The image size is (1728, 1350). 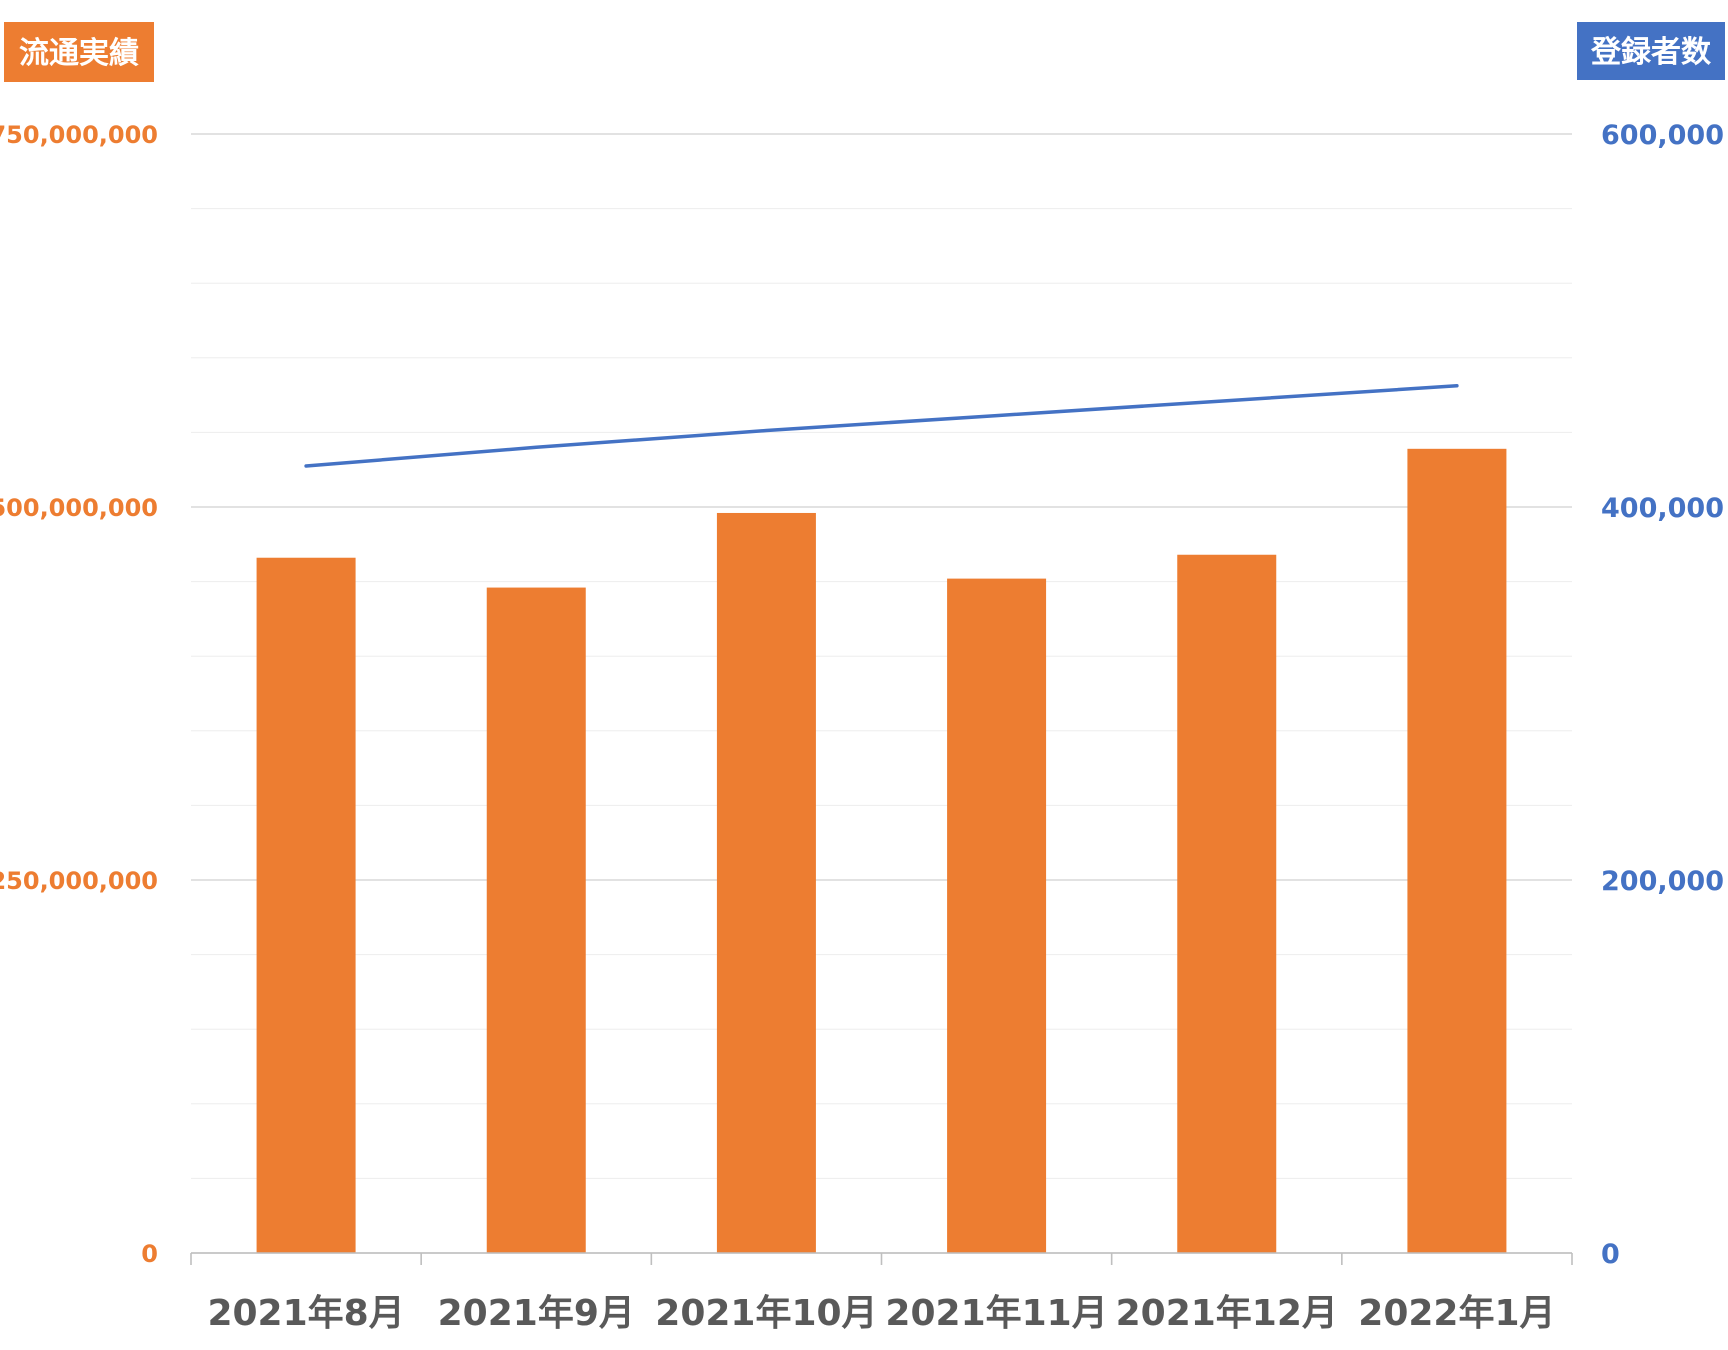 I want to click on category-label: 2021年11月, so click(x=996, y=1313).